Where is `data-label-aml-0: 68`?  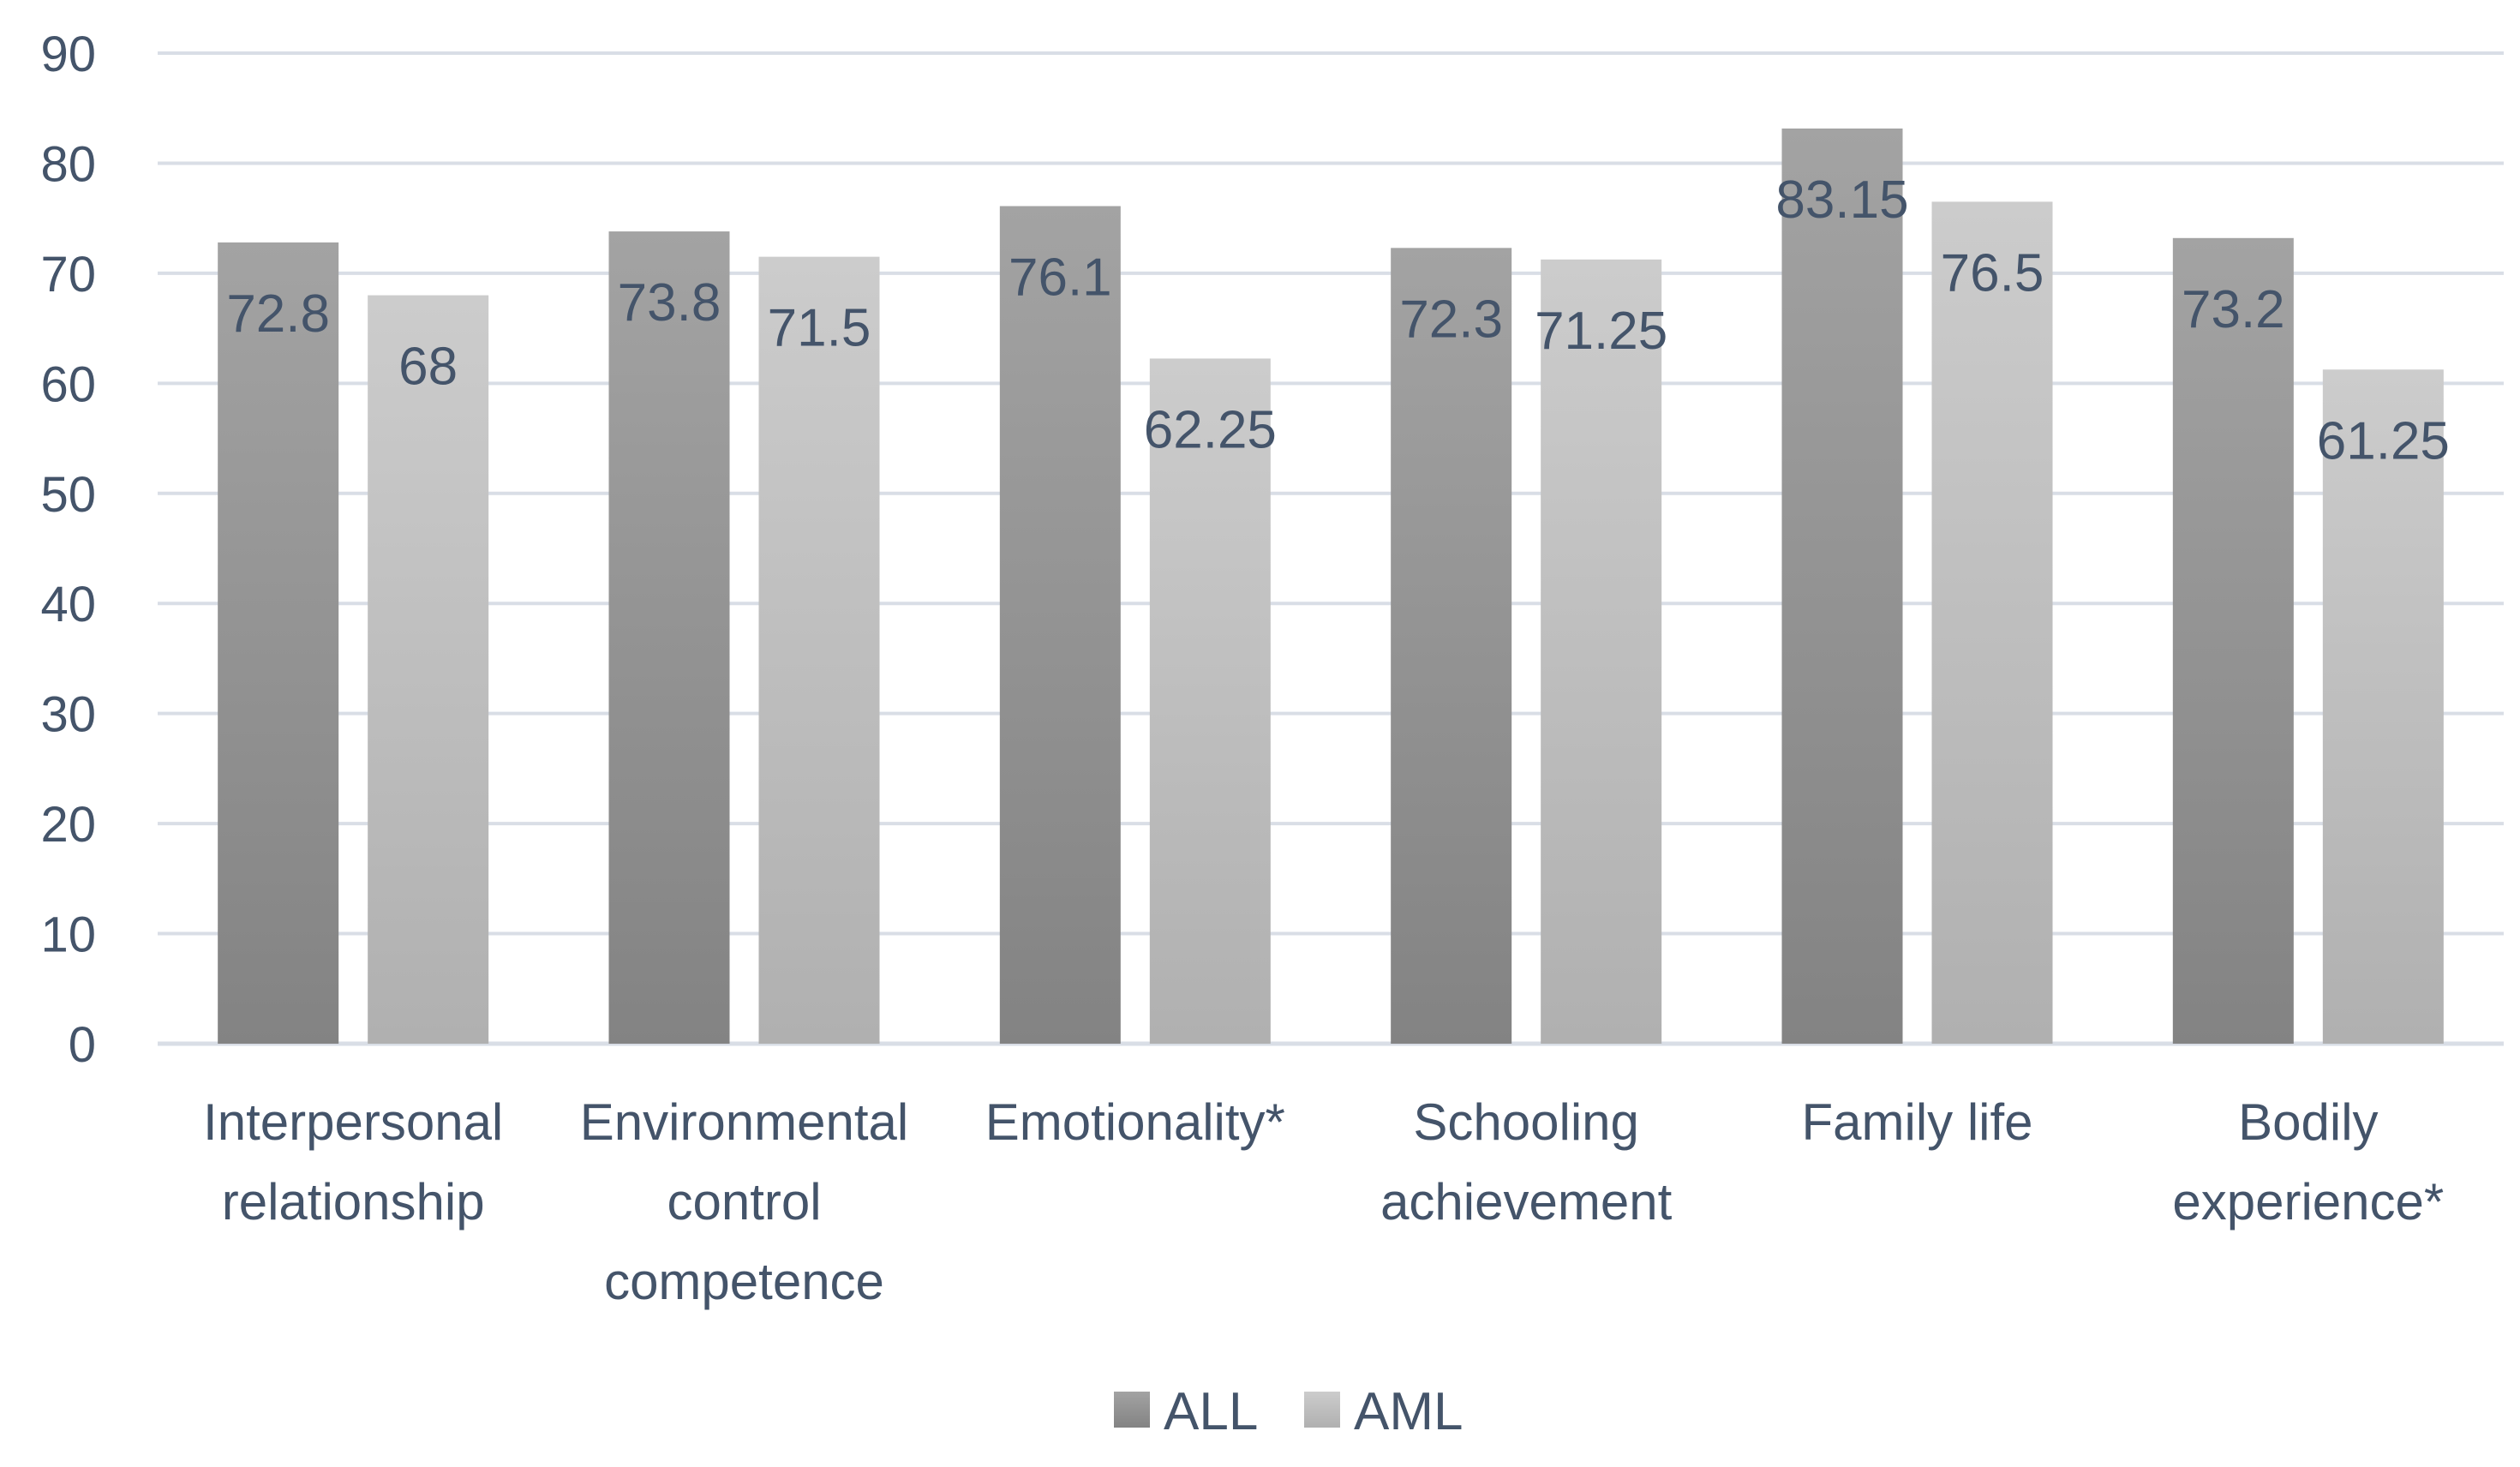
data-label-aml-0: 68 is located at coordinates (428, 367).